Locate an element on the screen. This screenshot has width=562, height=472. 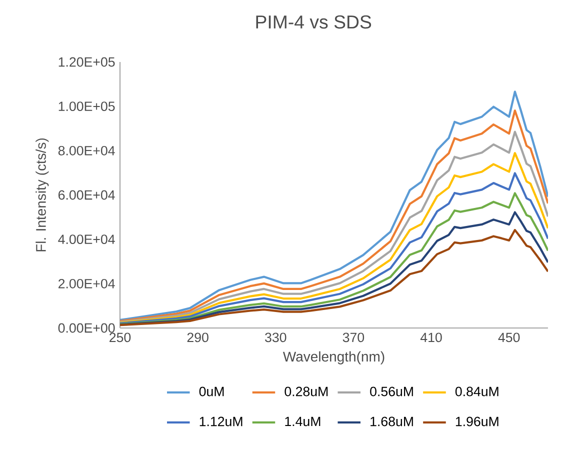
legend-label: 0.56uM is located at coordinates (391, 391).